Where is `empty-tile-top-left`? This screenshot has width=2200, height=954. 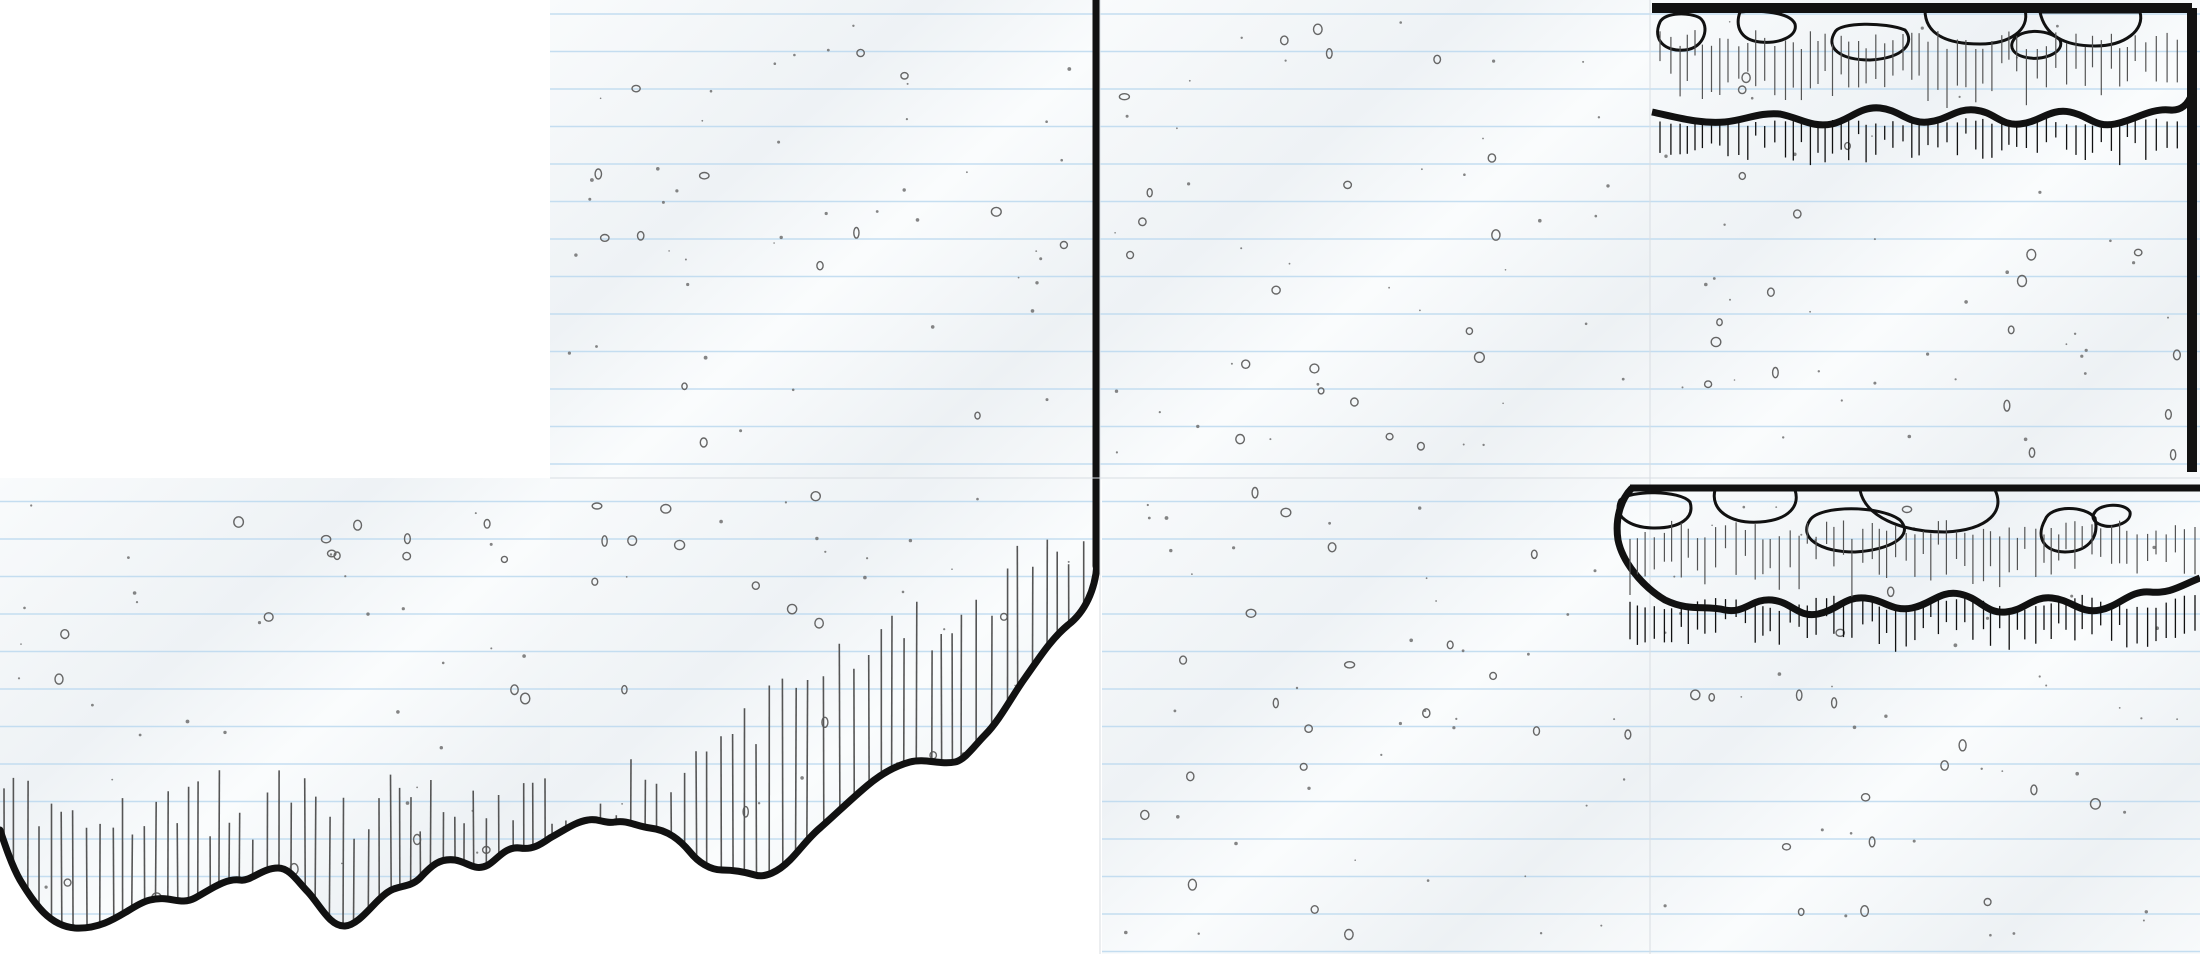
empty-tile-top-left is located at coordinates (275, 239).